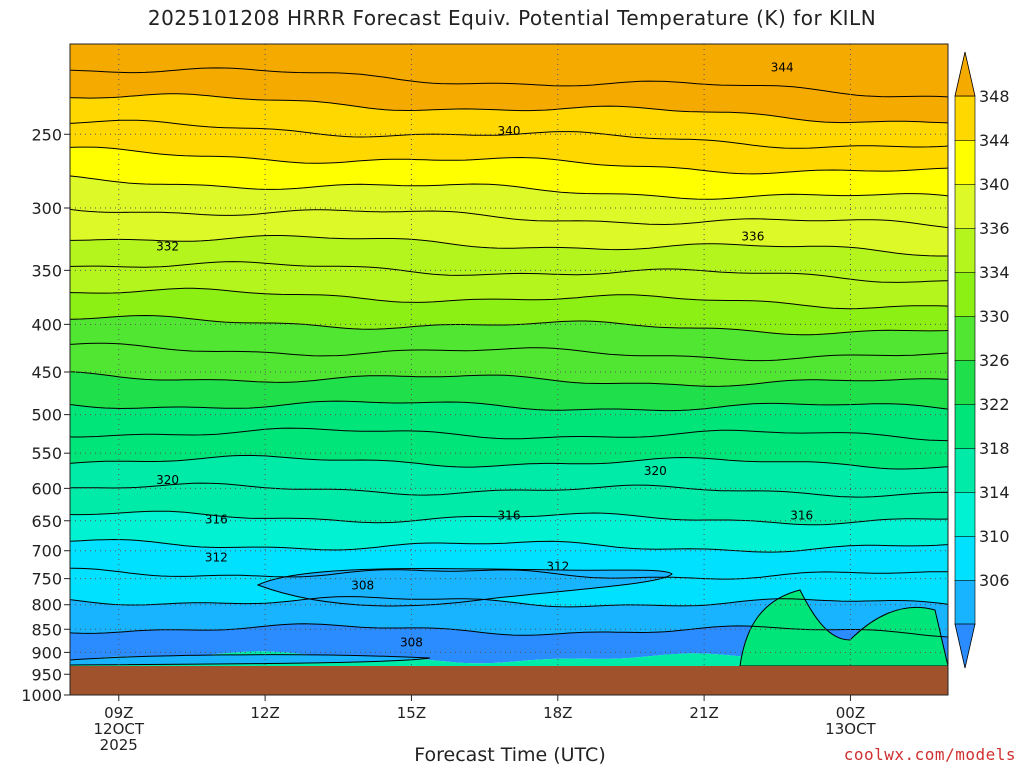  Describe the element at coordinates (264, 713) in the screenshot. I see `x-tick-label: 12Z` at that location.